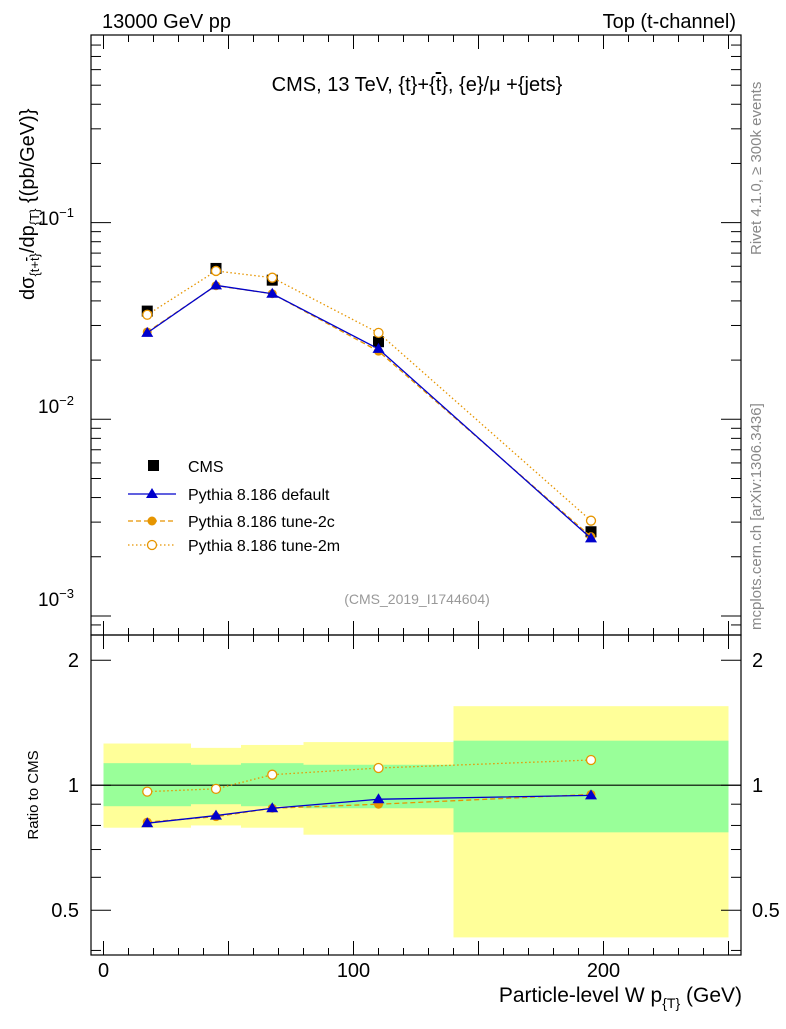  I want to click on ratio-y-tick-label-left-1: 1, so click(73, 786).